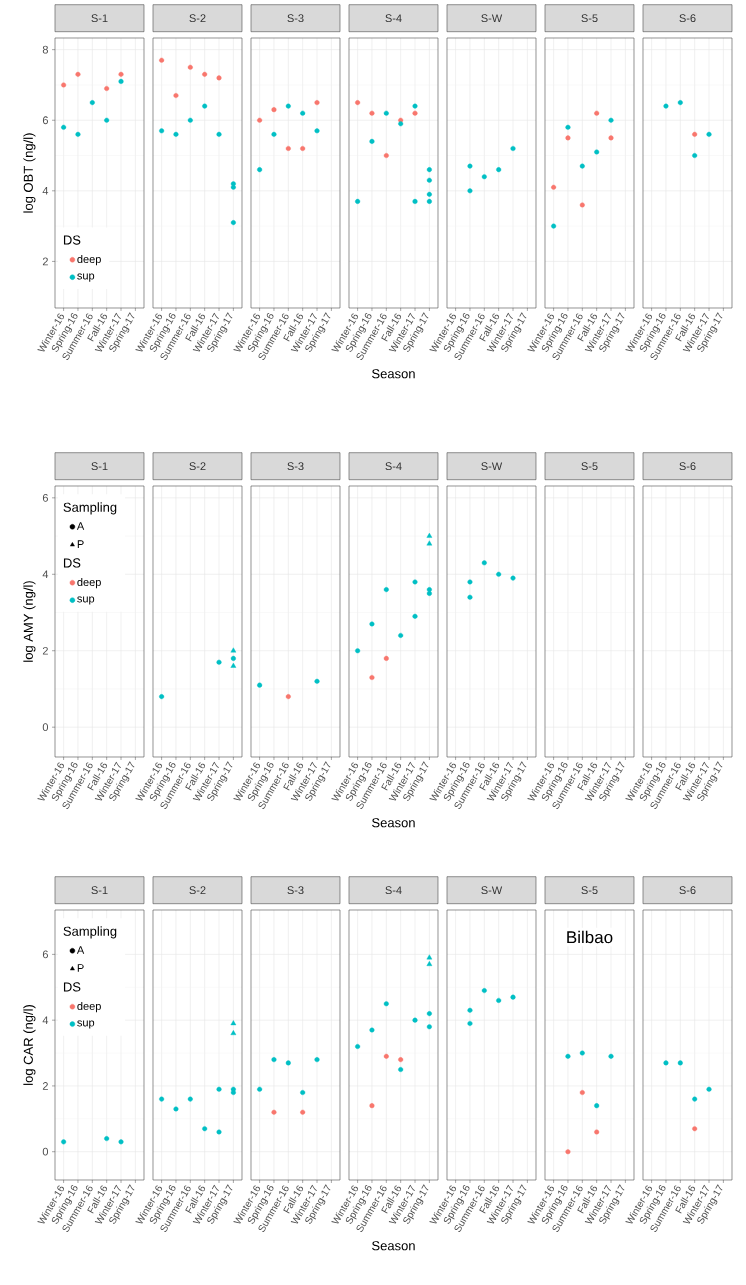 This screenshot has height=1285, width=746. Describe the element at coordinates (29, 173) in the screenshot. I see `y-axis-title: log OBT (ng/l)` at that location.